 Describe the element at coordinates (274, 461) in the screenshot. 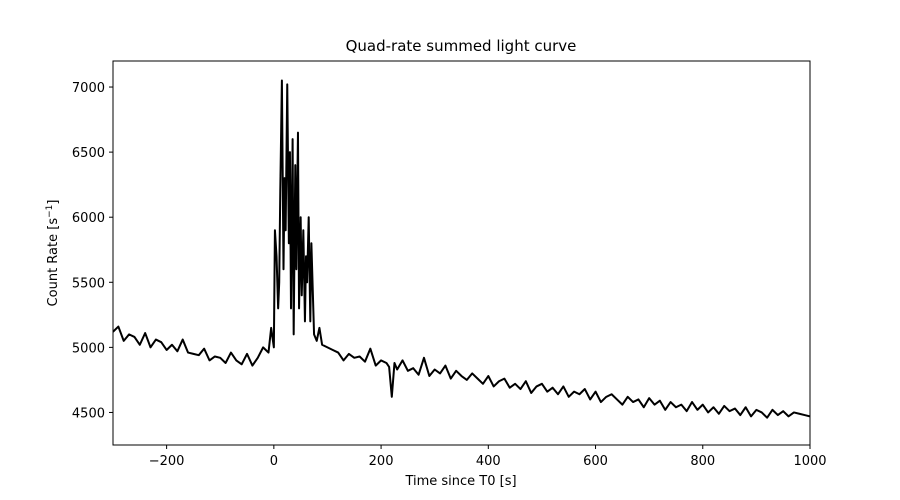

I see `x-tick-label: 0` at that location.